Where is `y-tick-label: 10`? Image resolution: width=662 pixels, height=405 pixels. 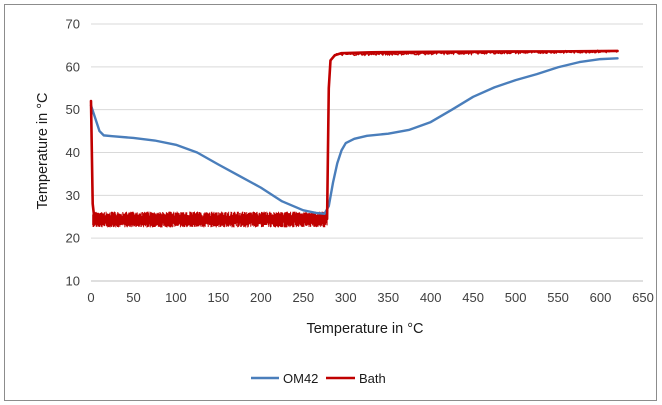
y-tick-label: 10 is located at coordinates (73, 281).